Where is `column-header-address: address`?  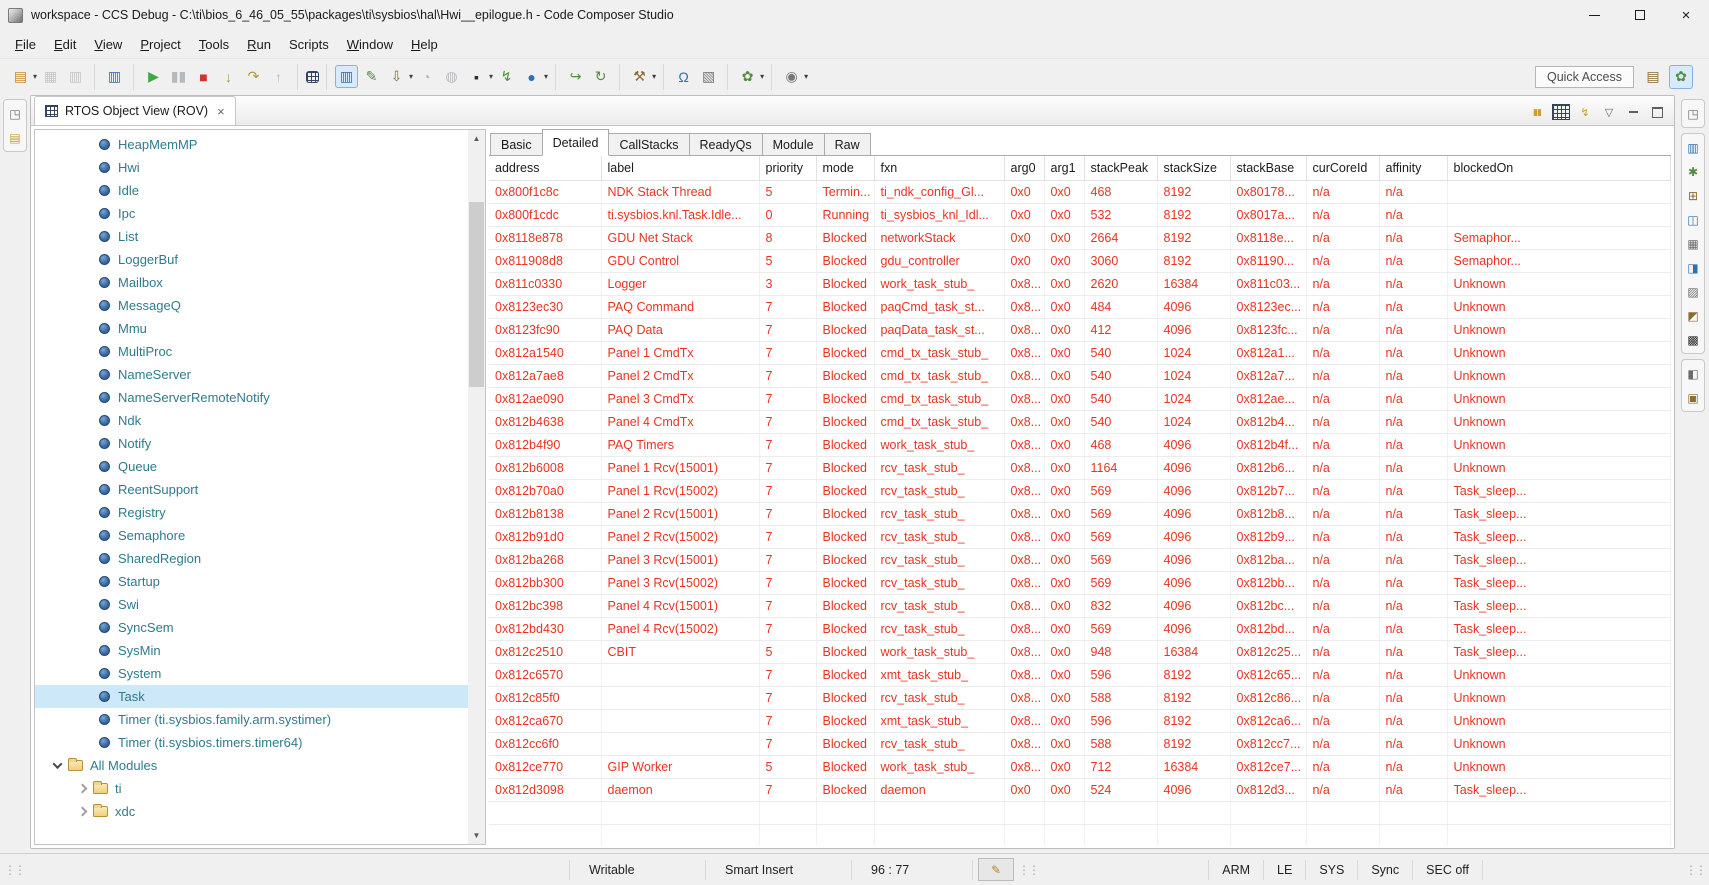
column-header-address: address is located at coordinates (545, 168).